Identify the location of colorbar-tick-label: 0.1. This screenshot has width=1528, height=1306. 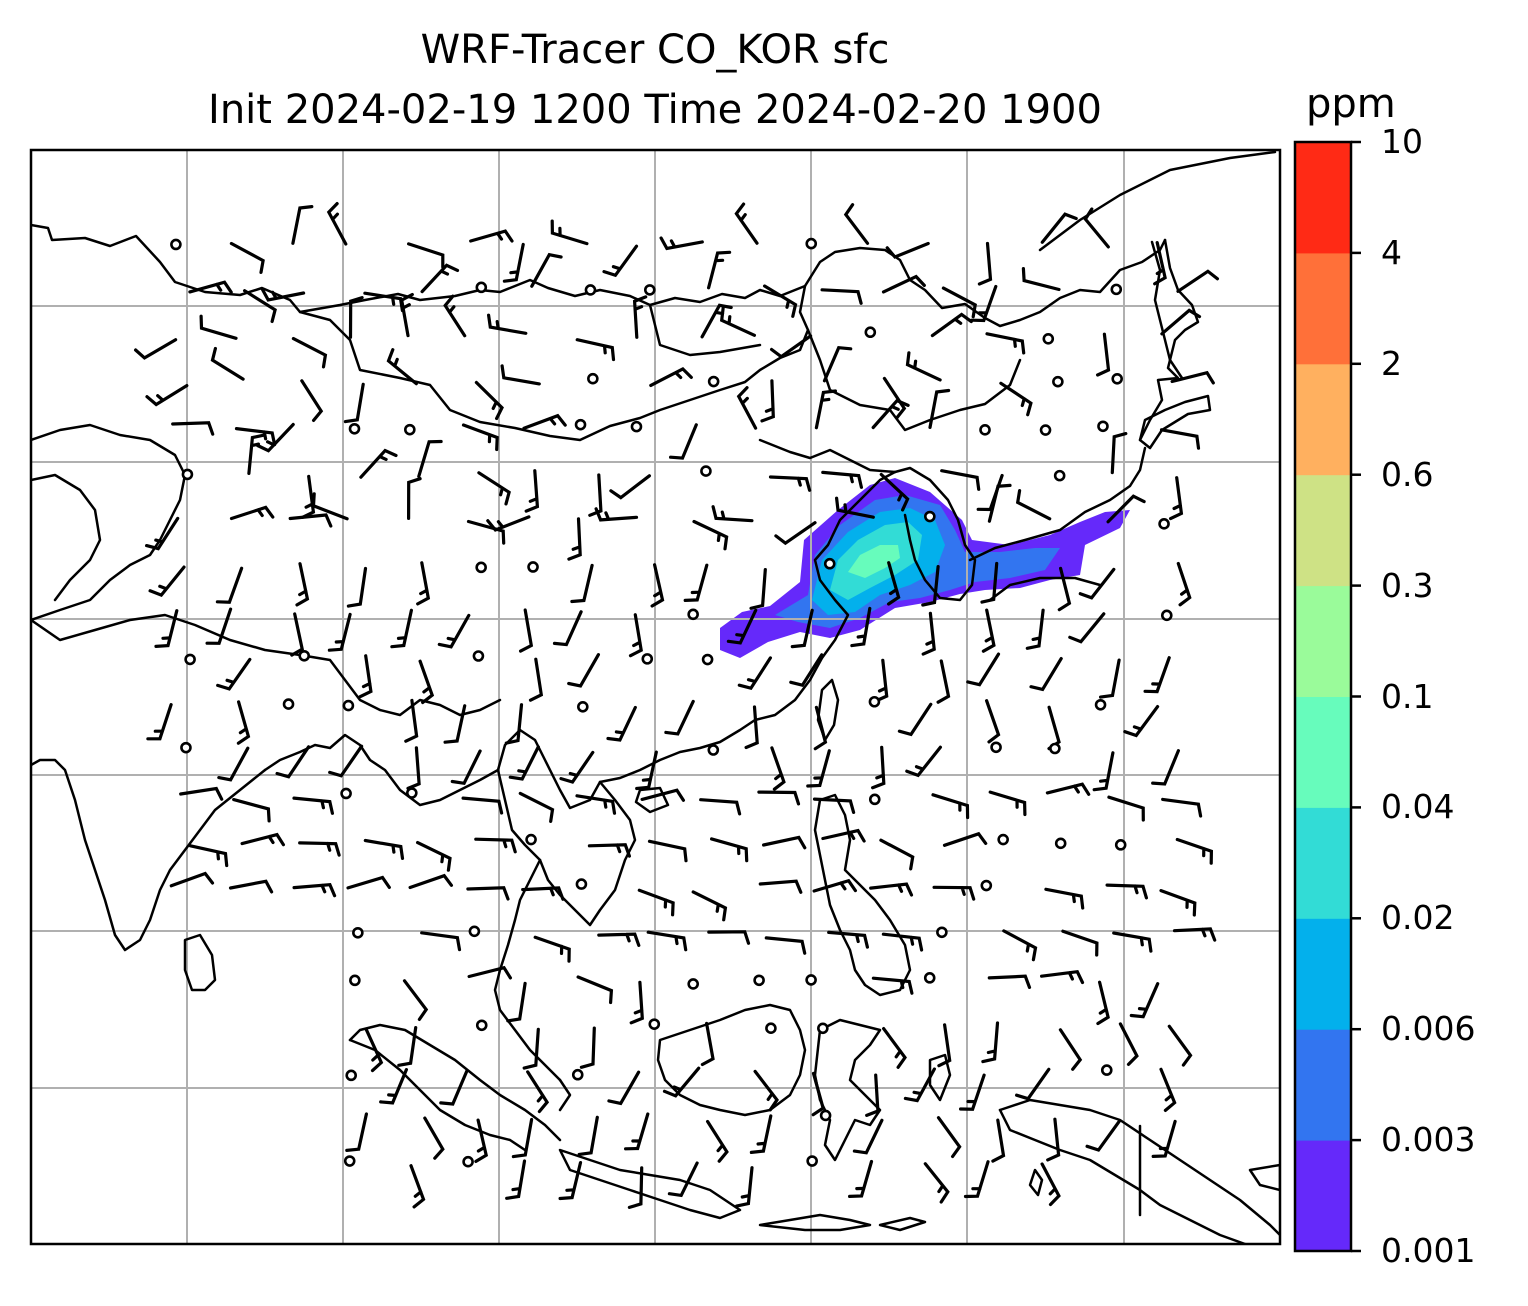
(1407, 696).